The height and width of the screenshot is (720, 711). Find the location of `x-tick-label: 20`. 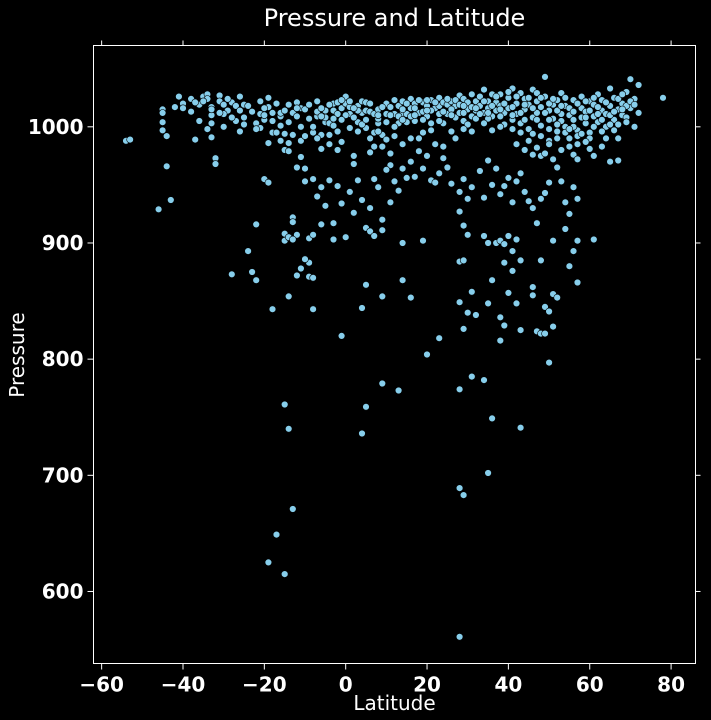

x-tick-label: 20 is located at coordinates (427, 685).